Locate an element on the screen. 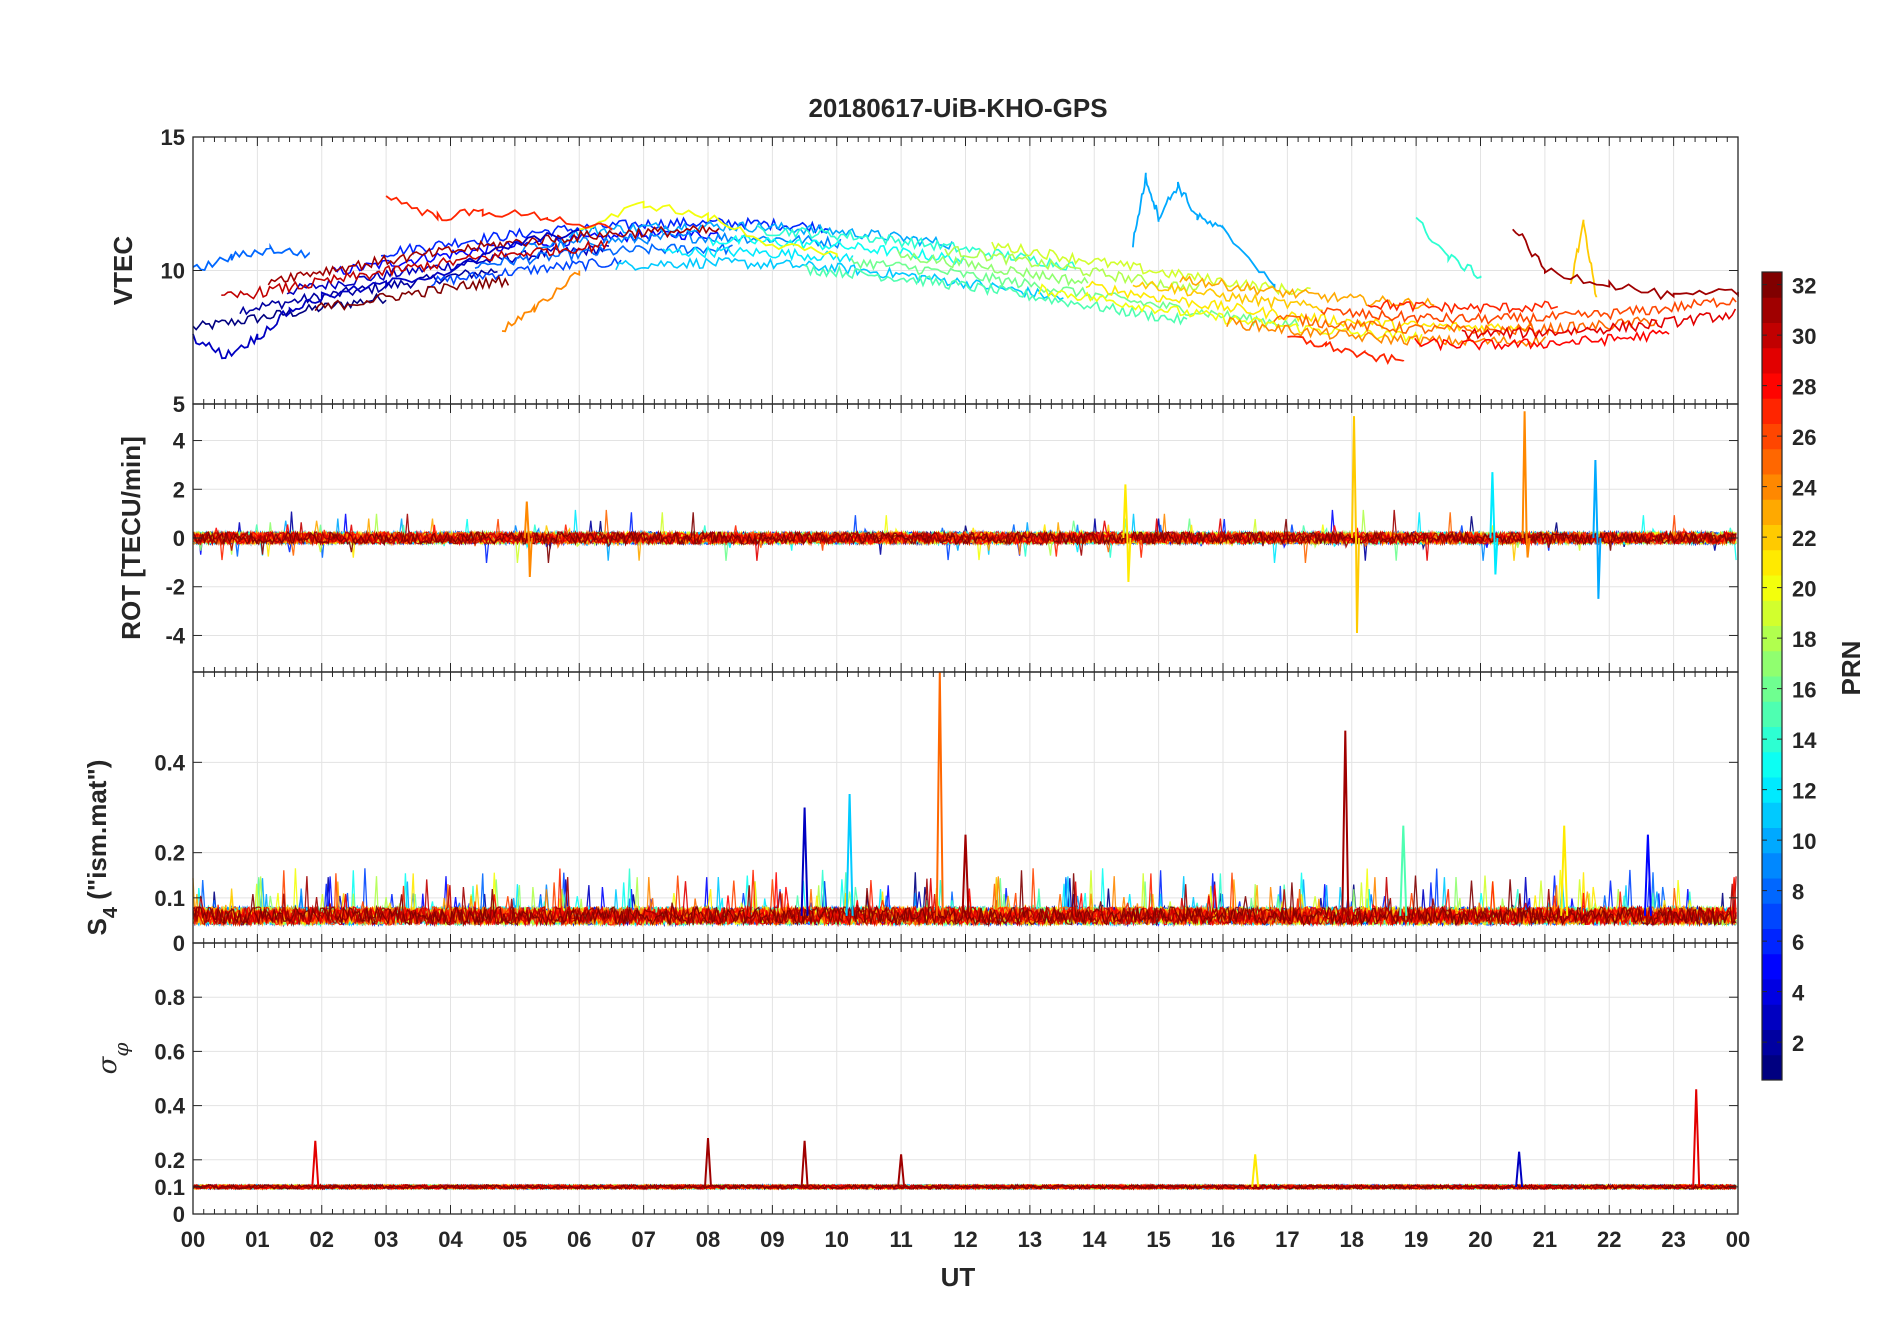 This screenshot has height=1330, width=1902. y-axis-label-sub: φ is located at coordinates (121, 1050).